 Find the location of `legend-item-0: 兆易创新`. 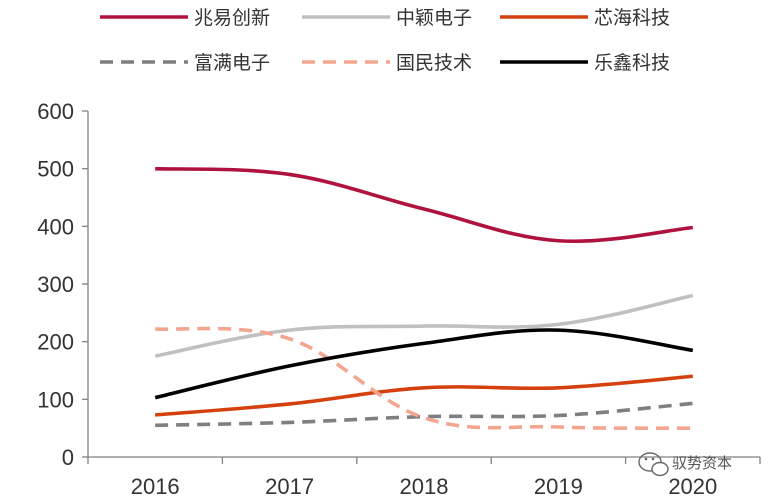

legend-item-0: 兆易创新 is located at coordinates (185, 18).